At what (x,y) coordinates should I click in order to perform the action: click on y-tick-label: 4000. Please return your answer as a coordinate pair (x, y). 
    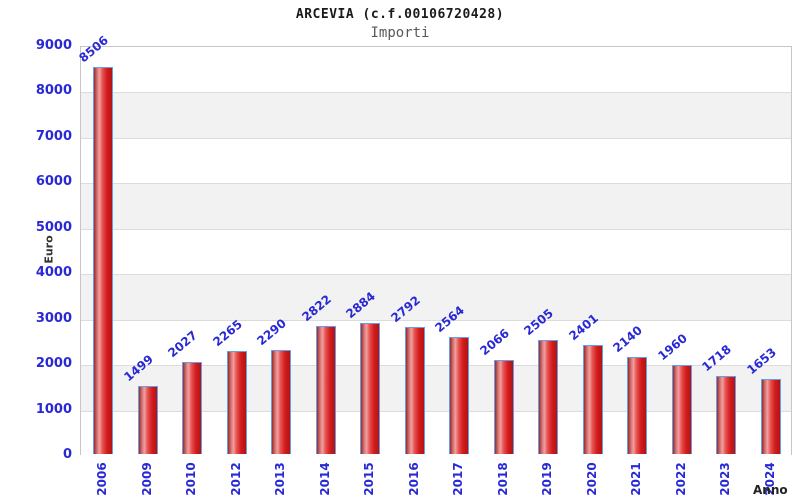
    Looking at the image, I should click on (53, 273).